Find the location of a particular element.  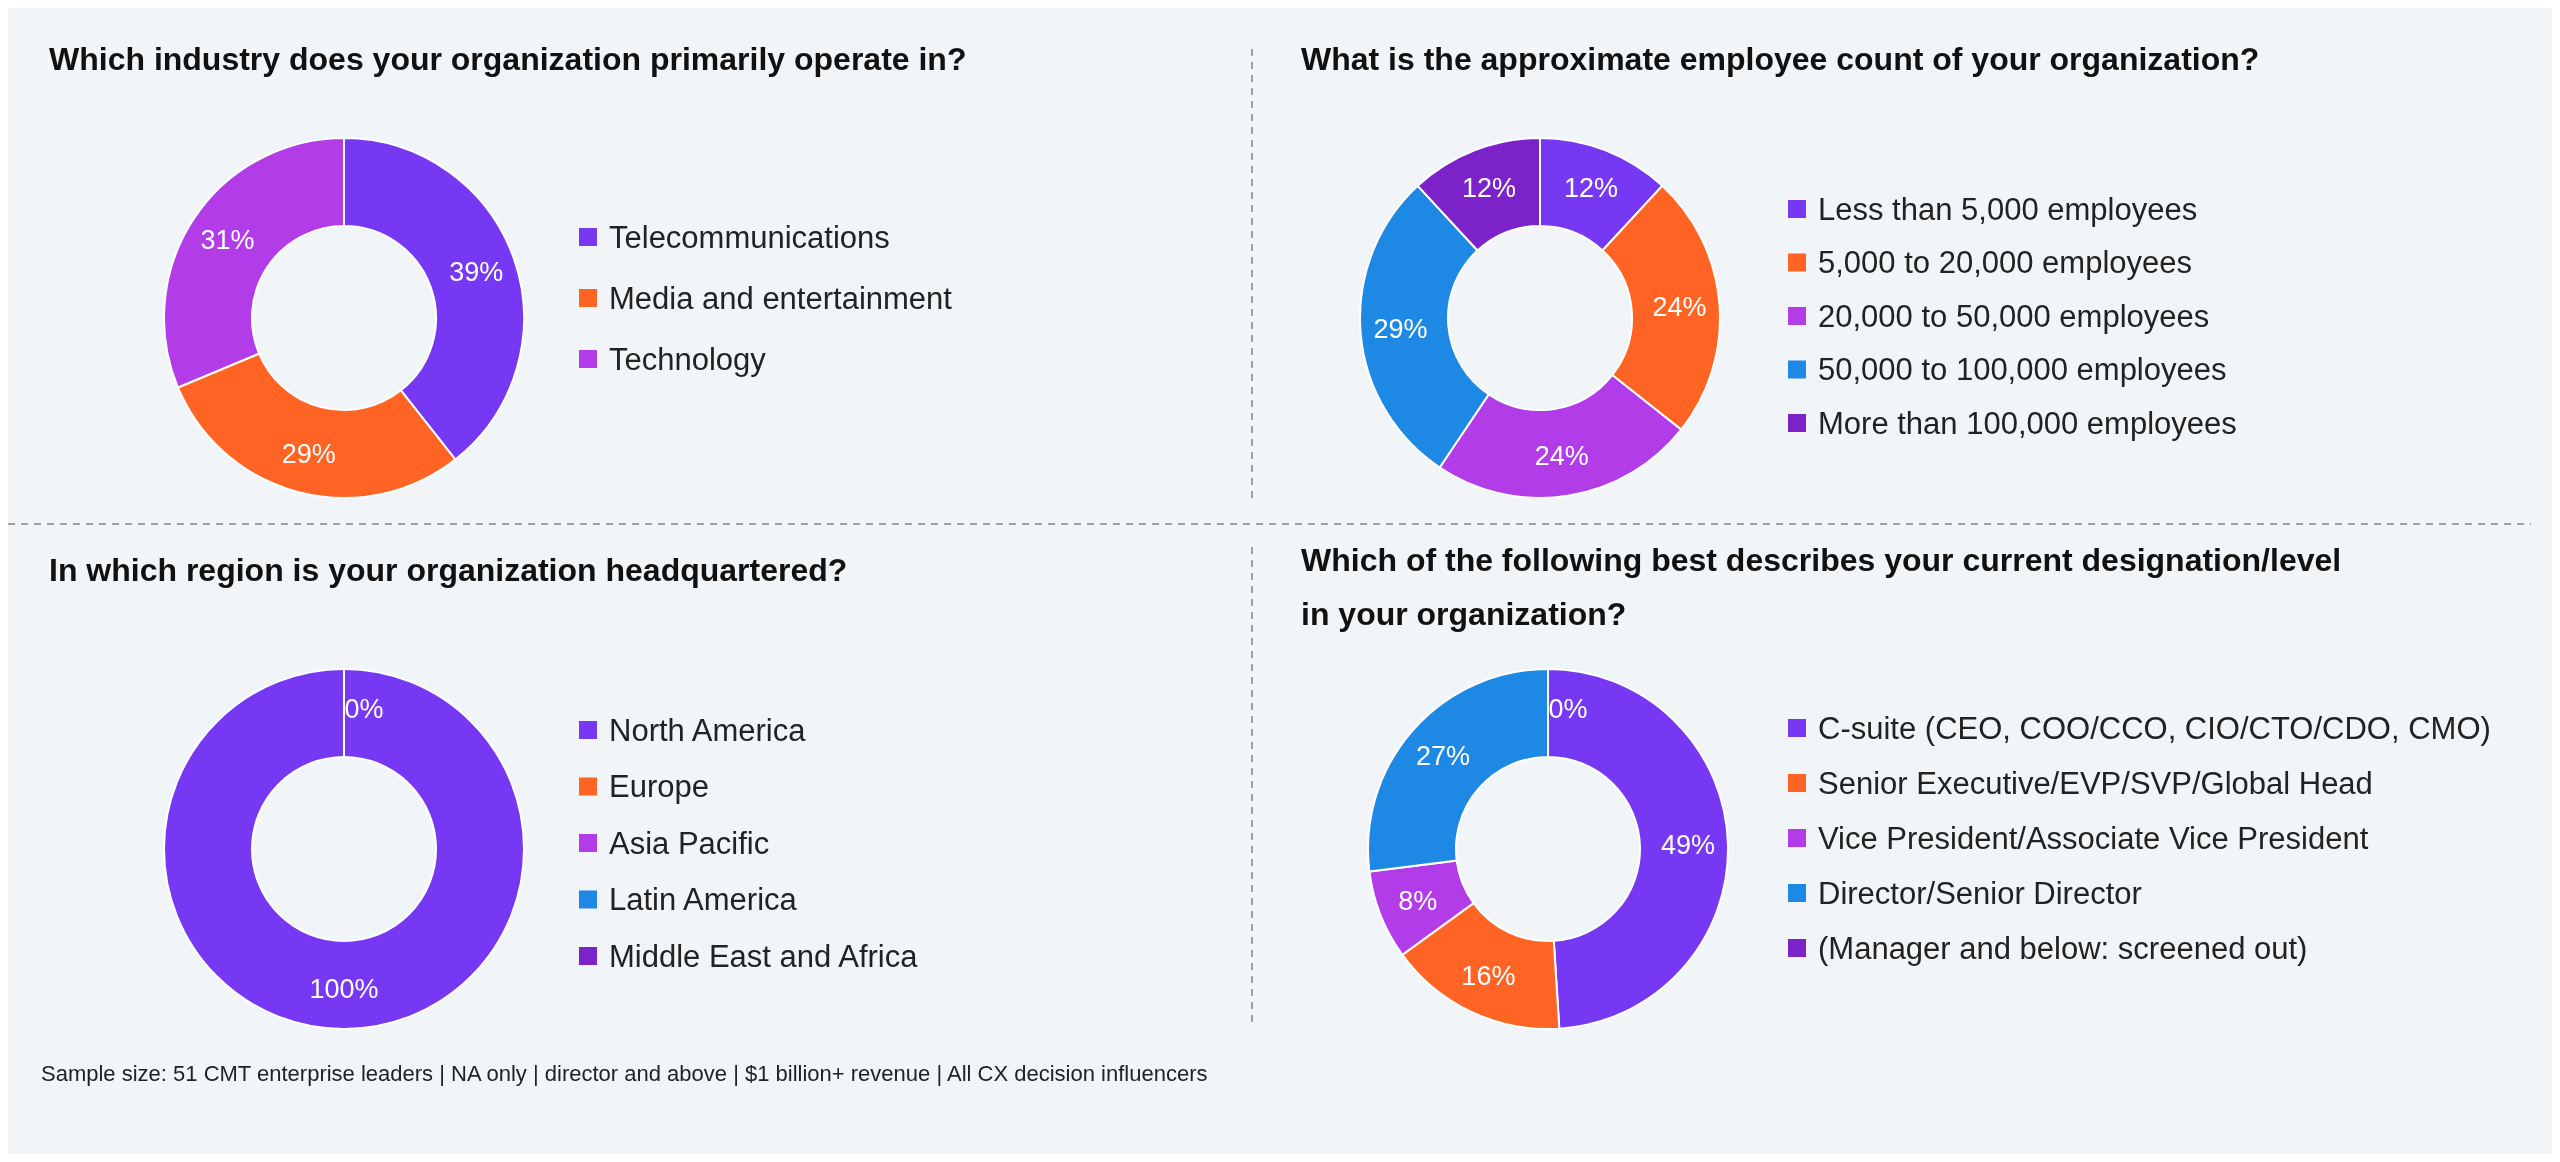

data-label: 27% is located at coordinates (1443, 756).